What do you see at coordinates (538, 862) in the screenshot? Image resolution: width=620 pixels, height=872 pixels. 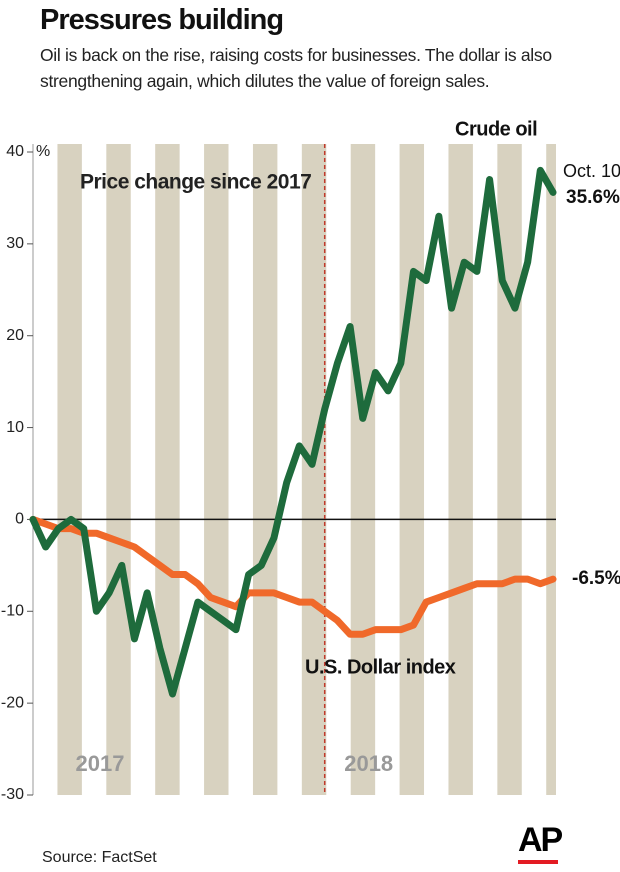 I see `logo-bar` at bounding box center [538, 862].